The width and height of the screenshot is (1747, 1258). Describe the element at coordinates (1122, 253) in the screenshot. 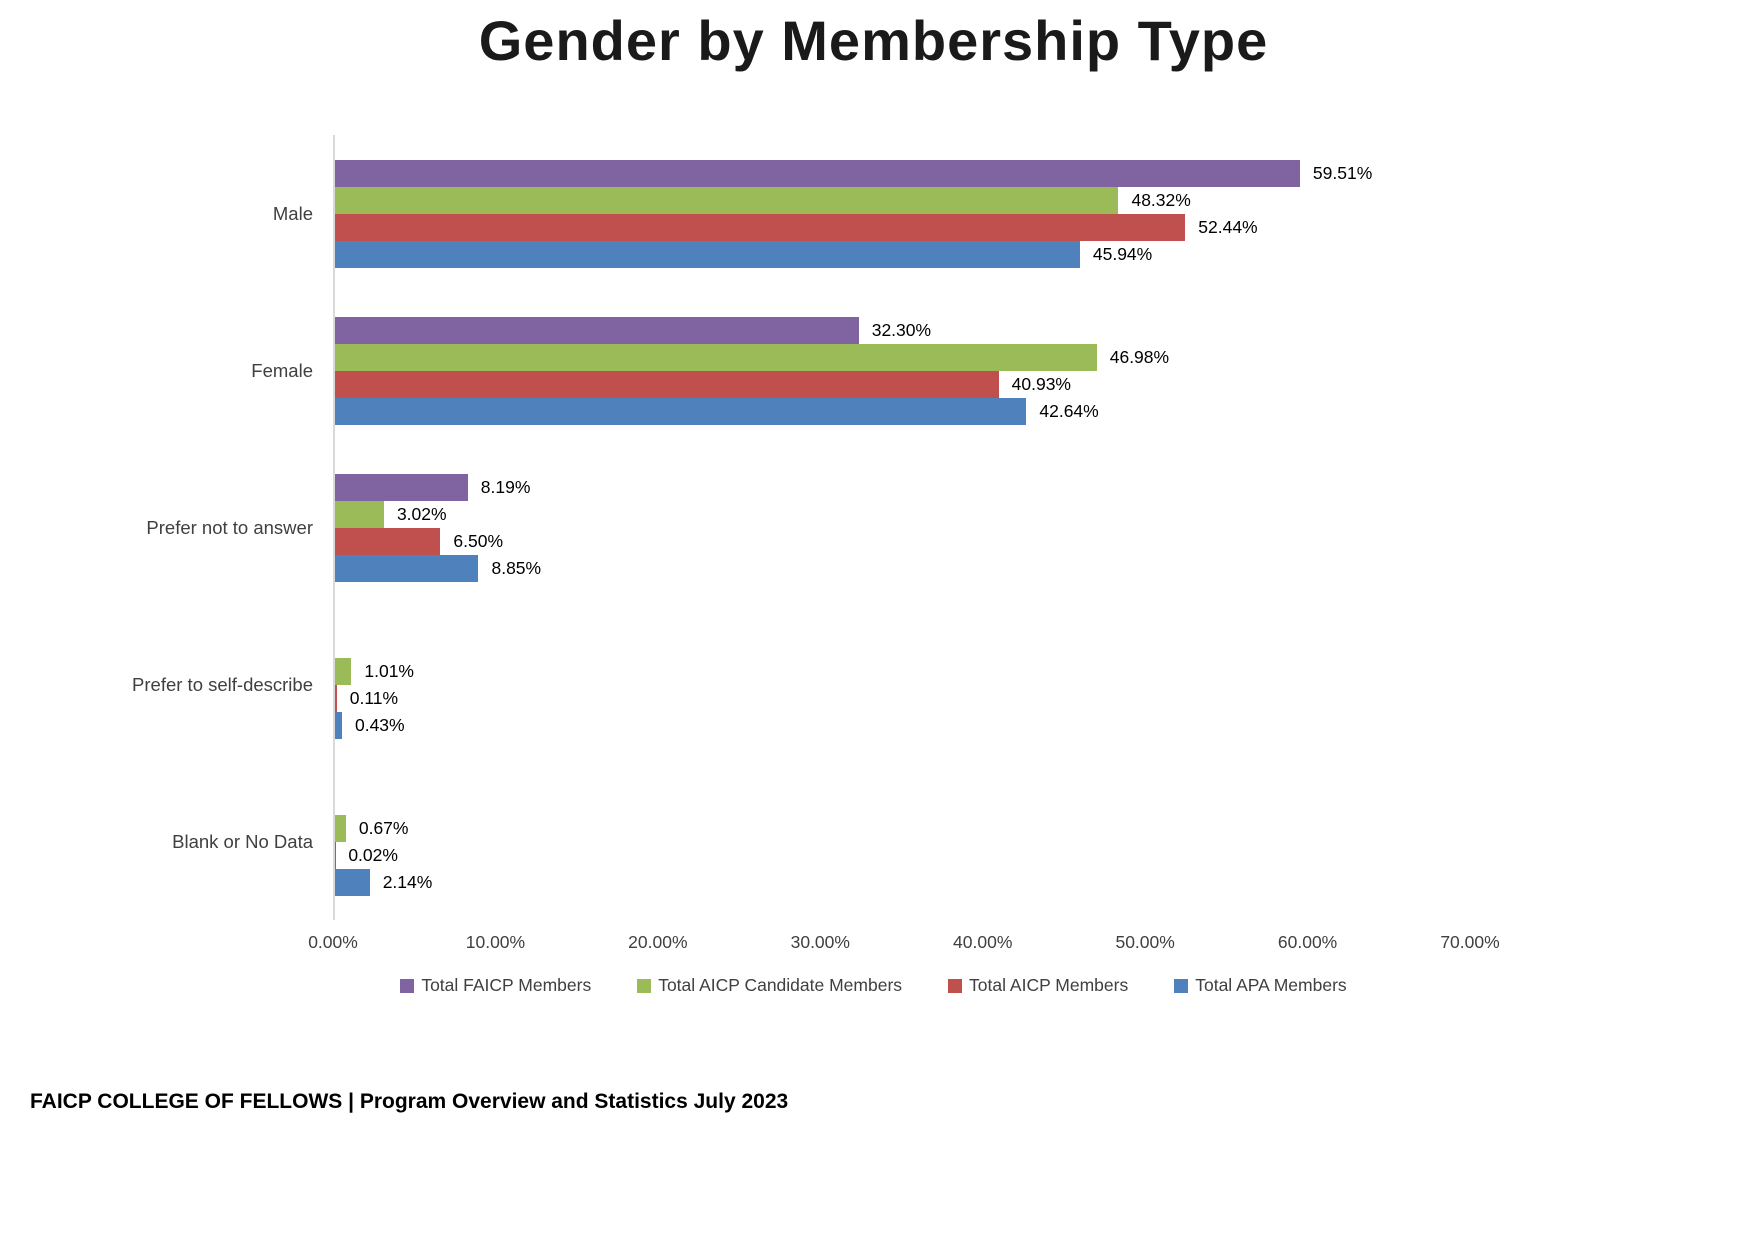

I see `bar-value-label: 45.94%` at that location.